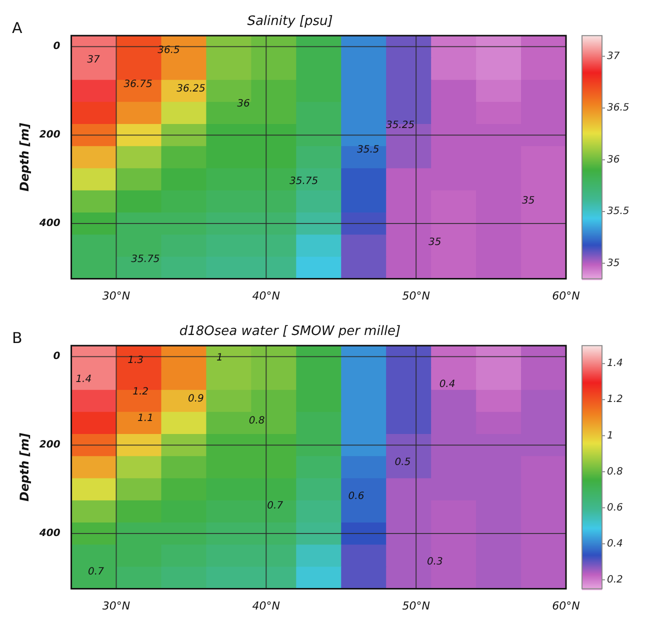 This screenshot has height=632, width=652. I want to click on color-bar-label: 0.6, so click(615, 508).